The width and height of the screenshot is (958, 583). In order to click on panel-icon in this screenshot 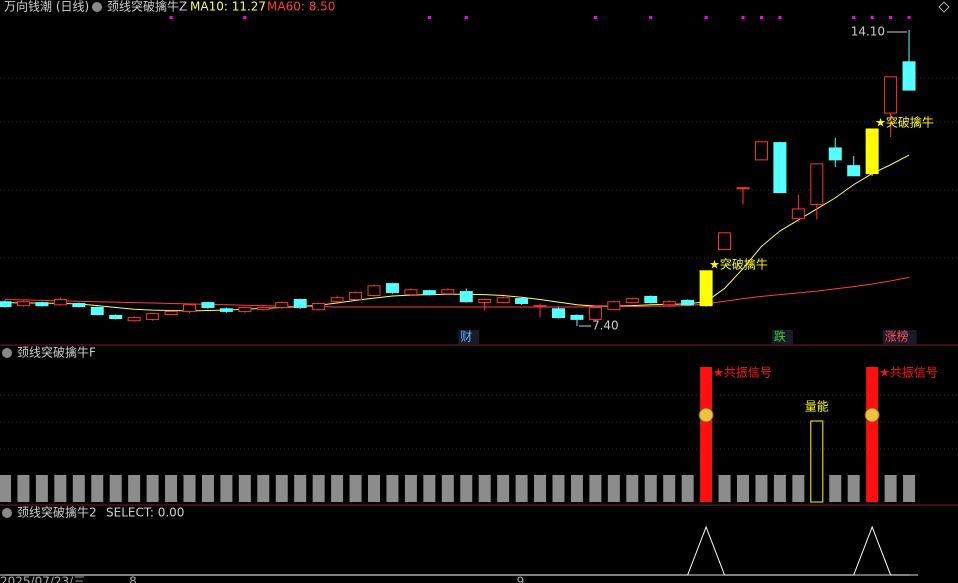, I will do `click(97, 7)`.